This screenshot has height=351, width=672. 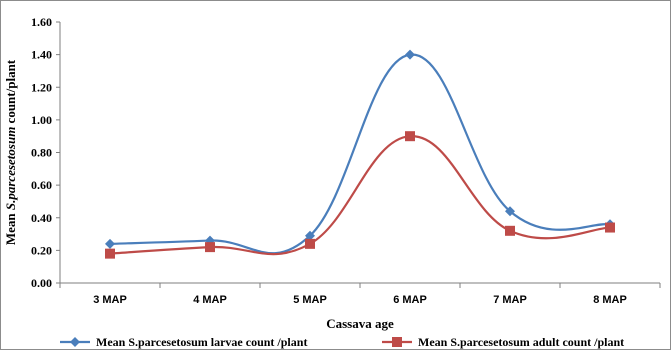 What do you see at coordinates (521, 342) in the screenshot?
I see `legend-label: Mean S.parcesetosum adult count /plant` at bounding box center [521, 342].